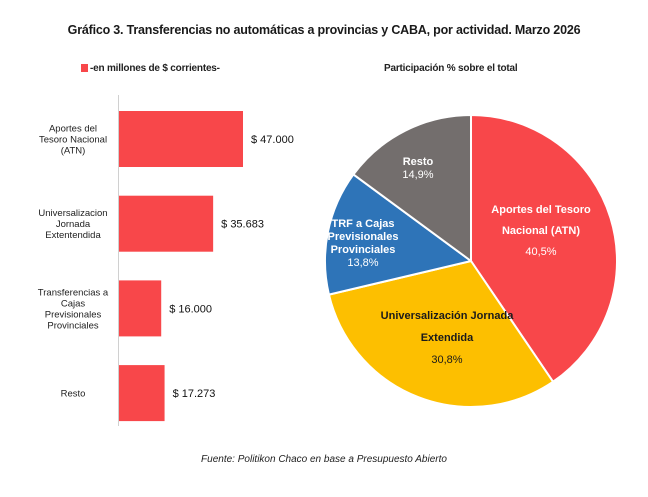  What do you see at coordinates (73, 394) in the screenshot?
I see `bar-category-label: Resto` at bounding box center [73, 394].